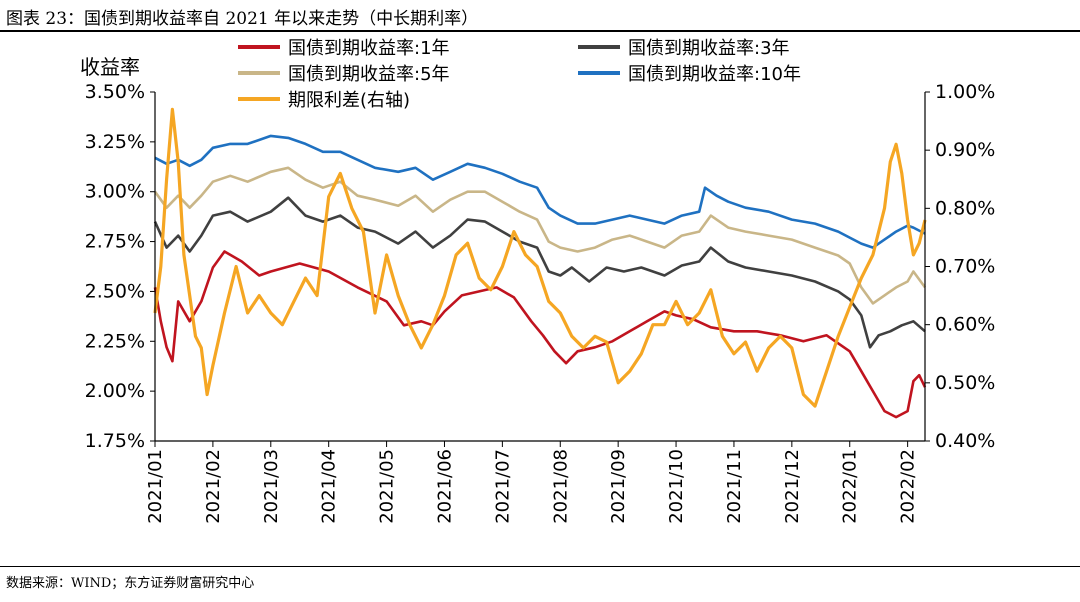  What do you see at coordinates (329, 486) in the screenshot?
I see `x-tick-label: 2021/04` at bounding box center [329, 486].